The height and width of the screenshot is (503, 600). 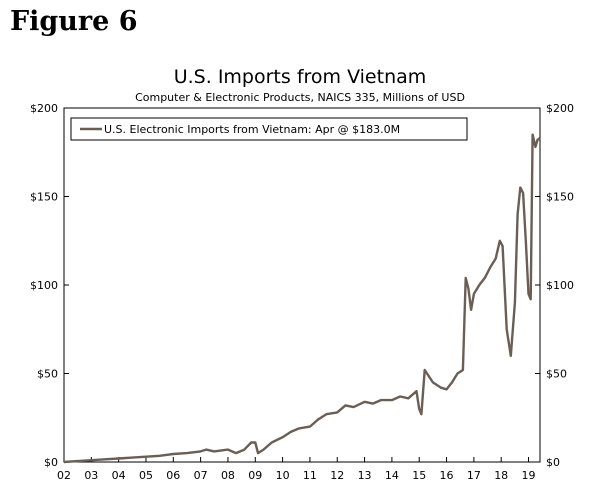 What do you see at coordinates (51, 462) in the screenshot?
I see `y-tick-label-left: $0` at bounding box center [51, 462].